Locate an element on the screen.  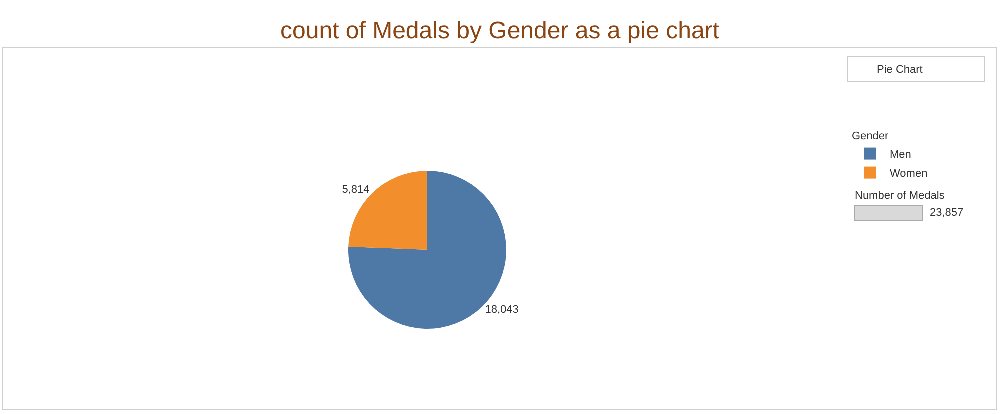
text: Number of Medals is located at coordinates (900, 196).